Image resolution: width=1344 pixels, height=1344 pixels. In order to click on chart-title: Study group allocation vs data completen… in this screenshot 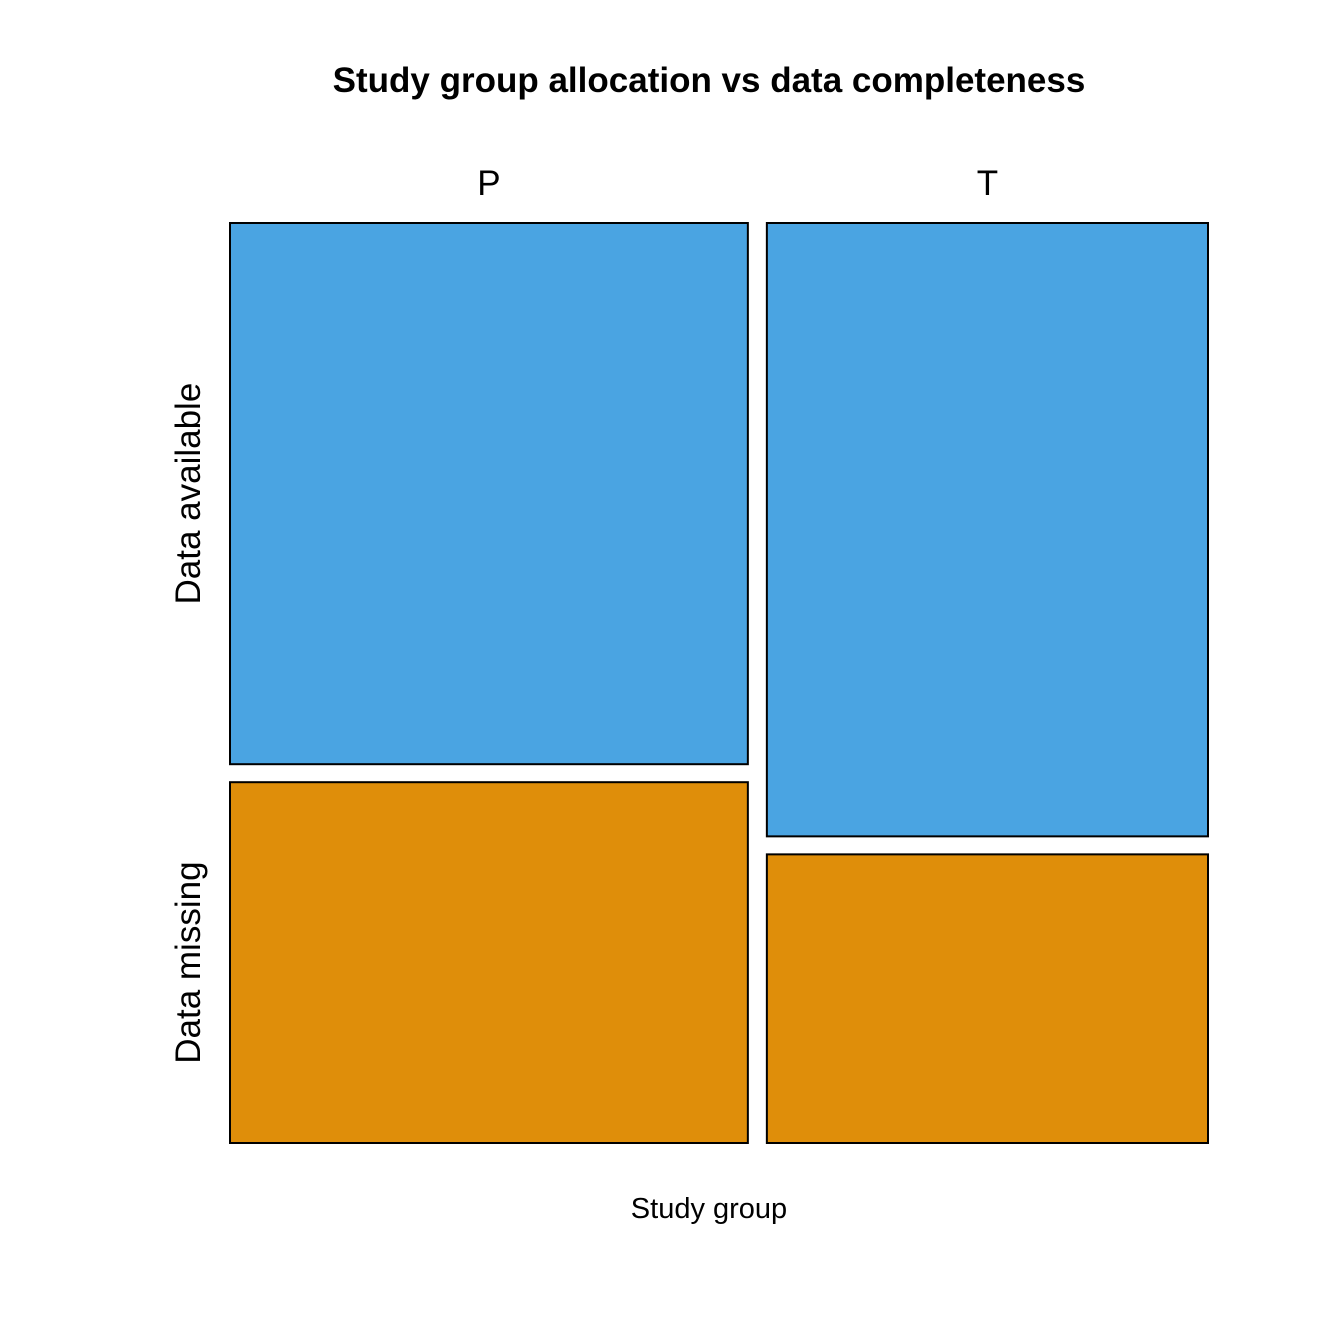, I will do `click(709, 80)`.